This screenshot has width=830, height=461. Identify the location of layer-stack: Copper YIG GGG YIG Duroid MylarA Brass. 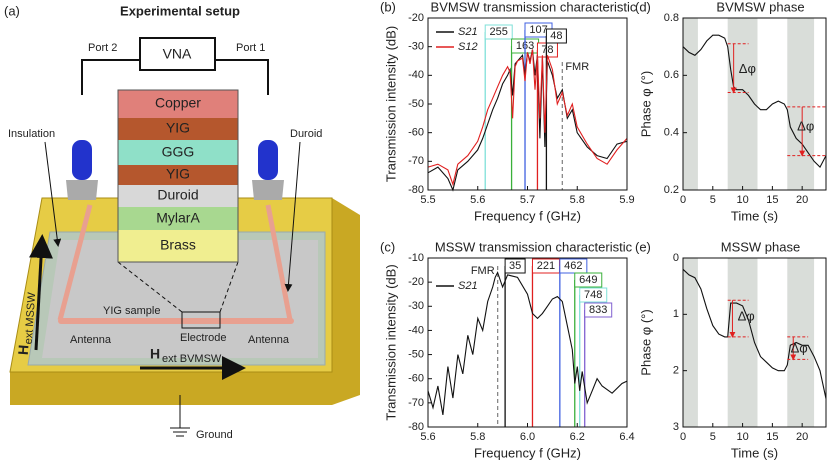
(178, 176).